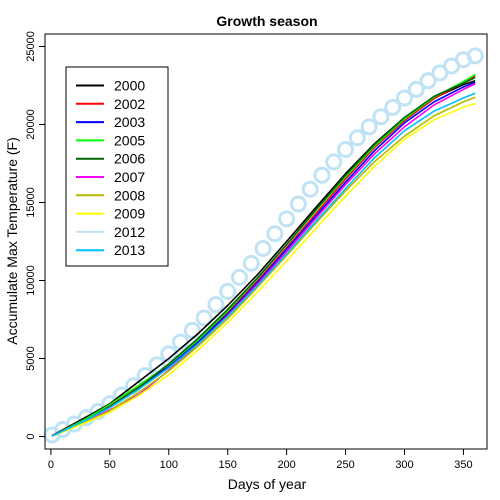  What do you see at coordinates (110, 250) in the screenshot?
I see `legend-item-2013: 2013` at bounding box center [110, 250].